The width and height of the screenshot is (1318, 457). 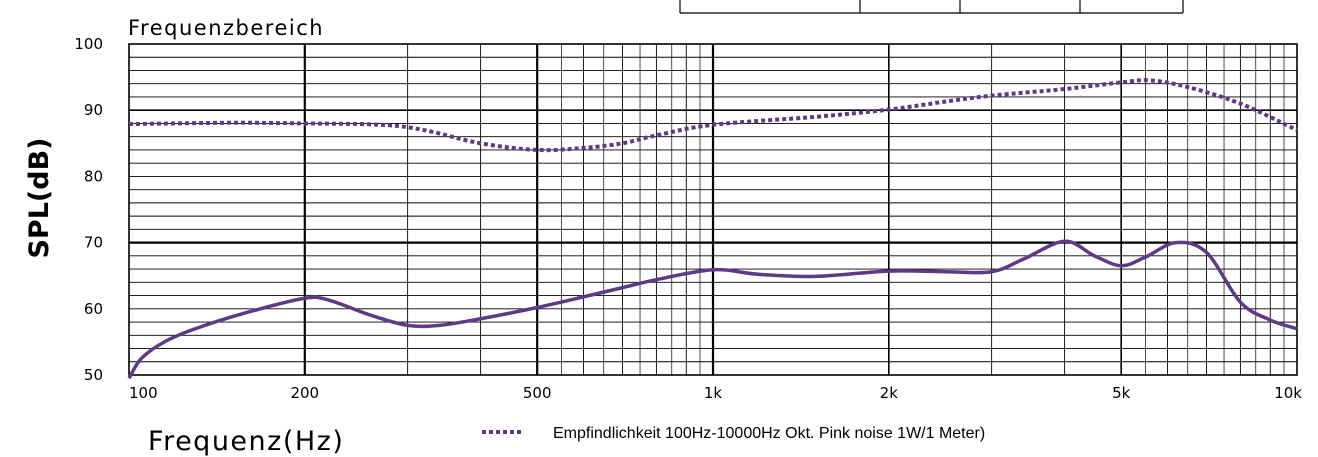 I want to click on chart-title: Frequenzbereich, so click(x=226, y=28).